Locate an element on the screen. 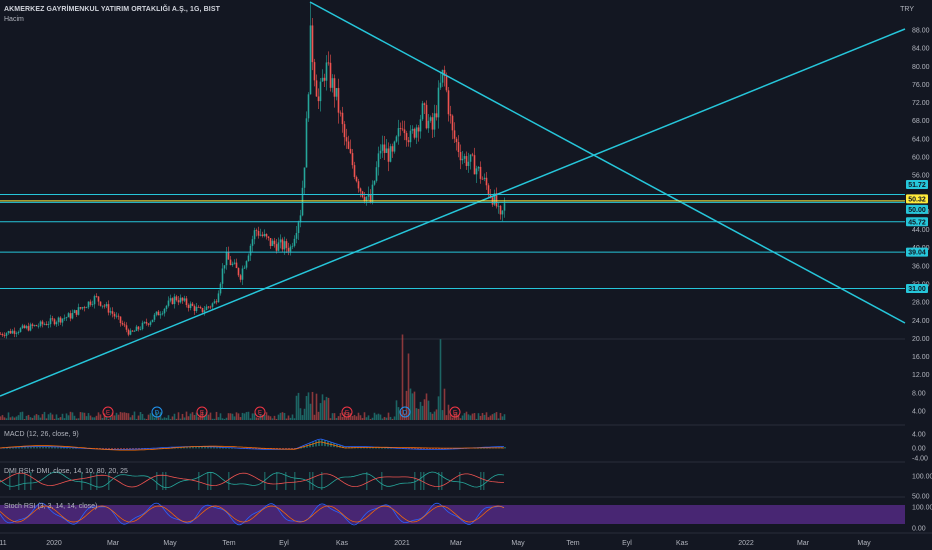 This screenshot has height=550, width=932. time-axis-label: 2020 is located at coordinates (54, 543).